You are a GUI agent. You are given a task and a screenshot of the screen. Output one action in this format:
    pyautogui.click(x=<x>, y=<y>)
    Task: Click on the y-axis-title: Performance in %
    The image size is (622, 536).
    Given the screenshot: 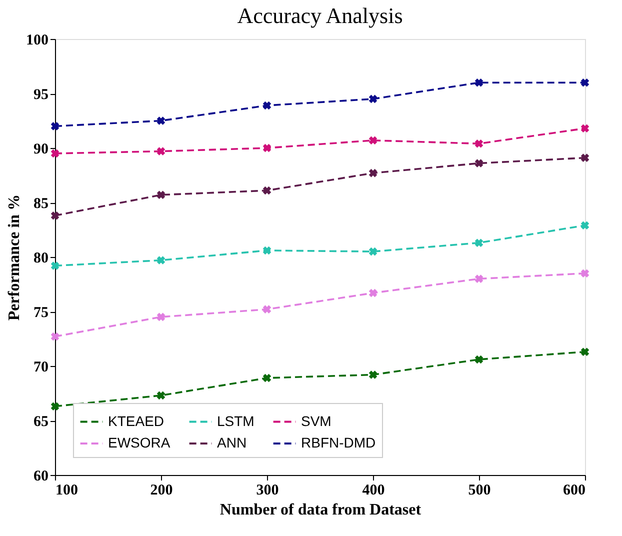 What is the action you would take?
    pyautogui.click(x=14, y=257)
    